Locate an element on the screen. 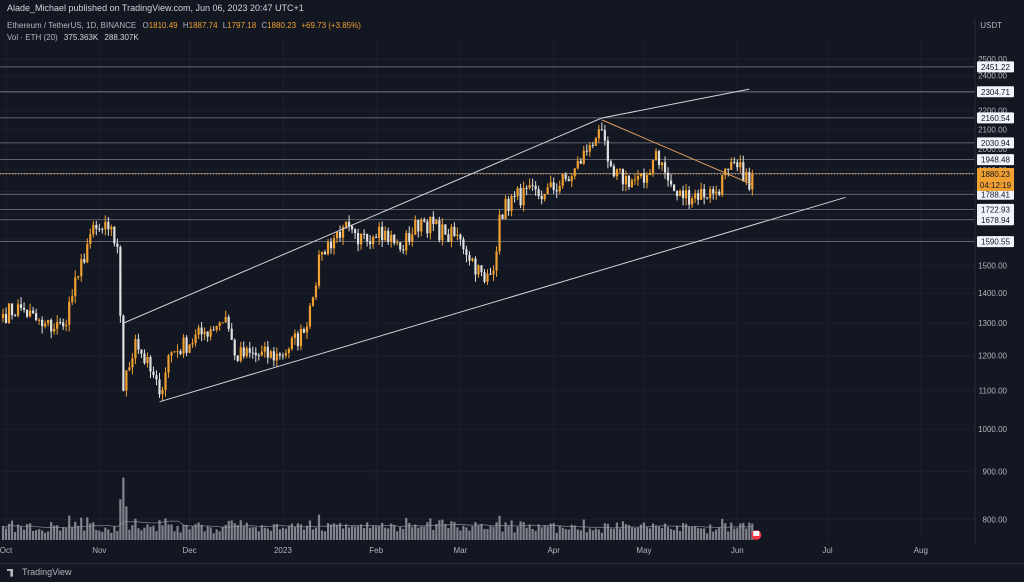 The width and height of the screenshot is (1024, 582). ohlc-high-label: H is located at coordinates (185, 25).